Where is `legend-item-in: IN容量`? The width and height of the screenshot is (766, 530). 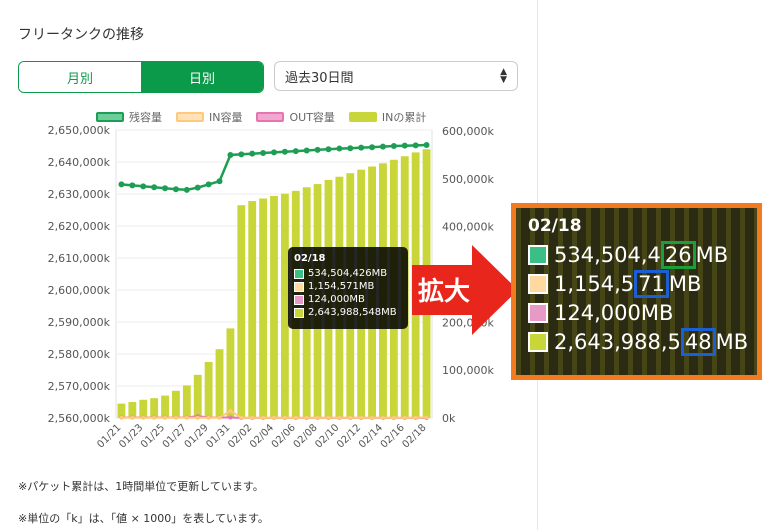 legend-item-in: IN容量 is located at coordinates (209, 117).